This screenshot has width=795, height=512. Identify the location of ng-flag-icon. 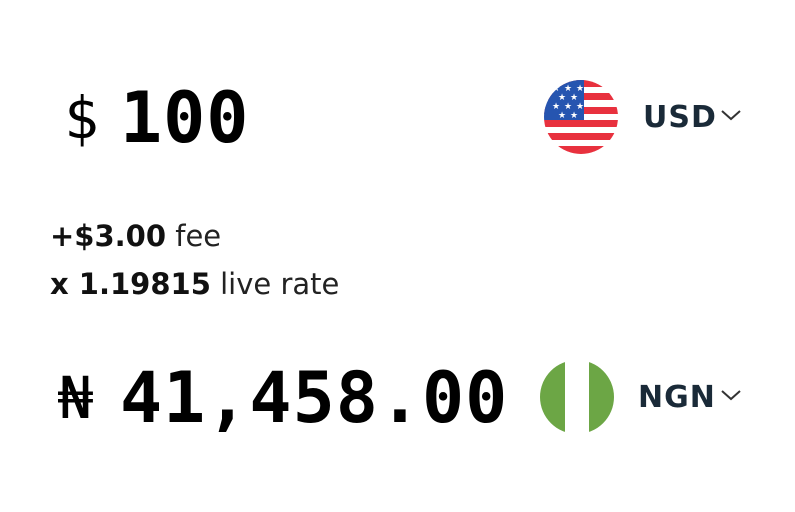
(577, 397).